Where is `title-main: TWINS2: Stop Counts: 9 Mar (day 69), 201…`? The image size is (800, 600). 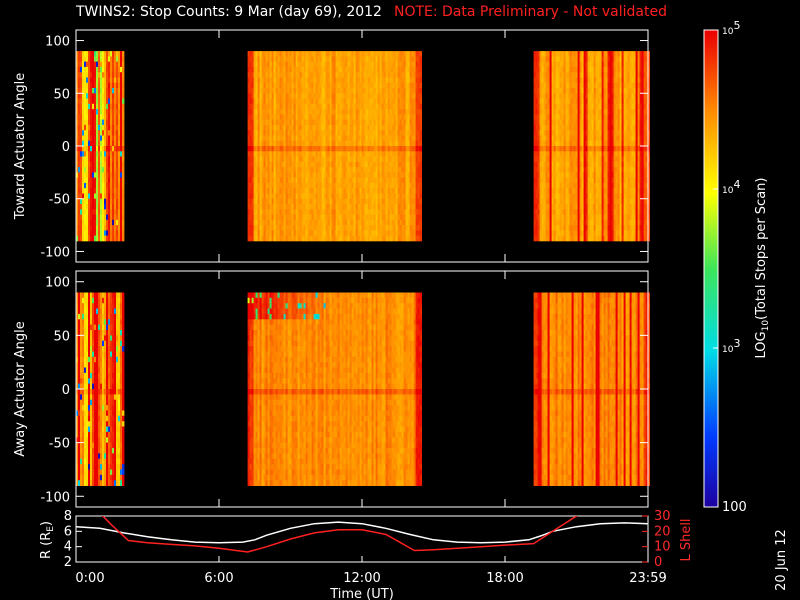
title-main: TWINS2: Stop Counts: 9 Mar (day 69), 201… is located at coordinates (229, 12).